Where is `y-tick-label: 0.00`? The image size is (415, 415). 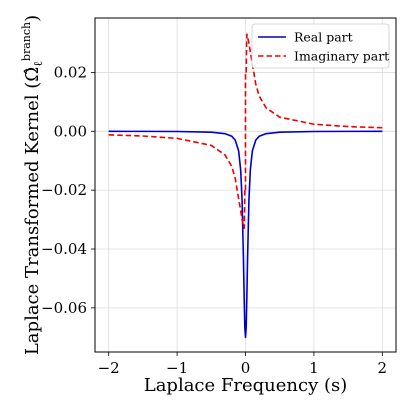 y-tick-label: 0.00 is located at coordinates (70, 131).